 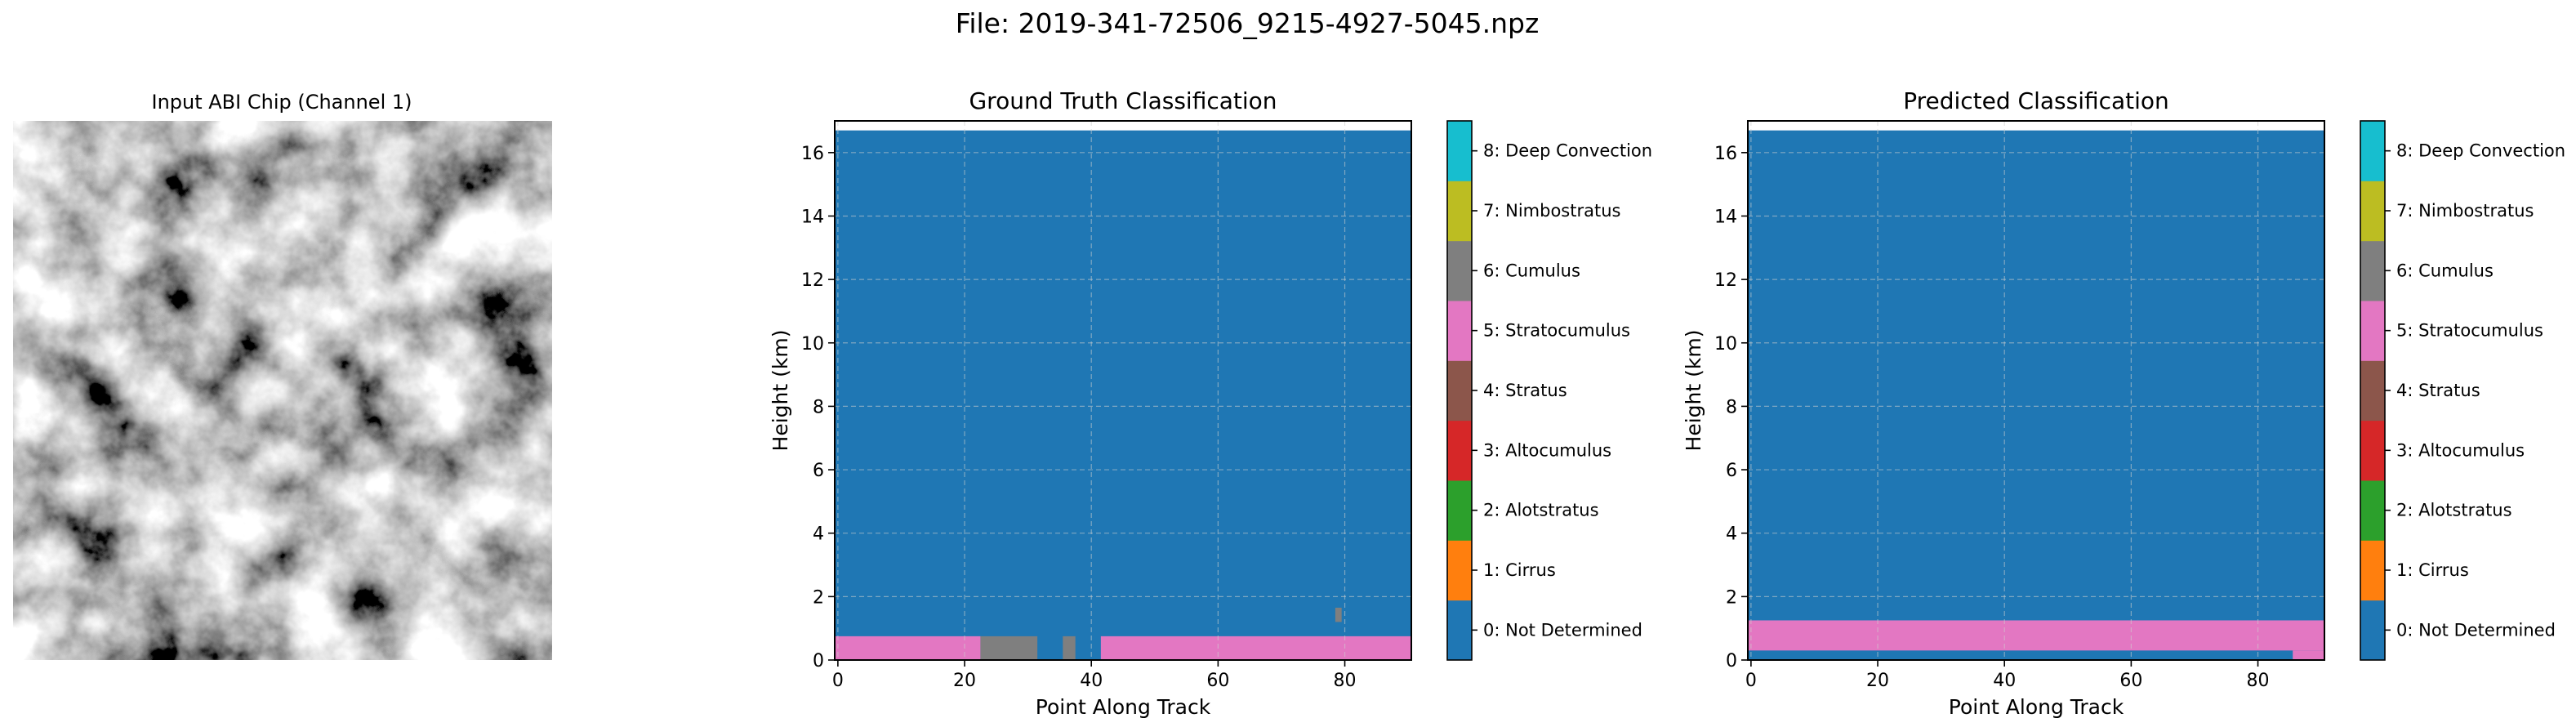 What do you see at coordinates (281, 103) in the screenshot?
I see `image-panel-title: Input ABI Chip (Channel 1)` at bounding box center [281, 103].